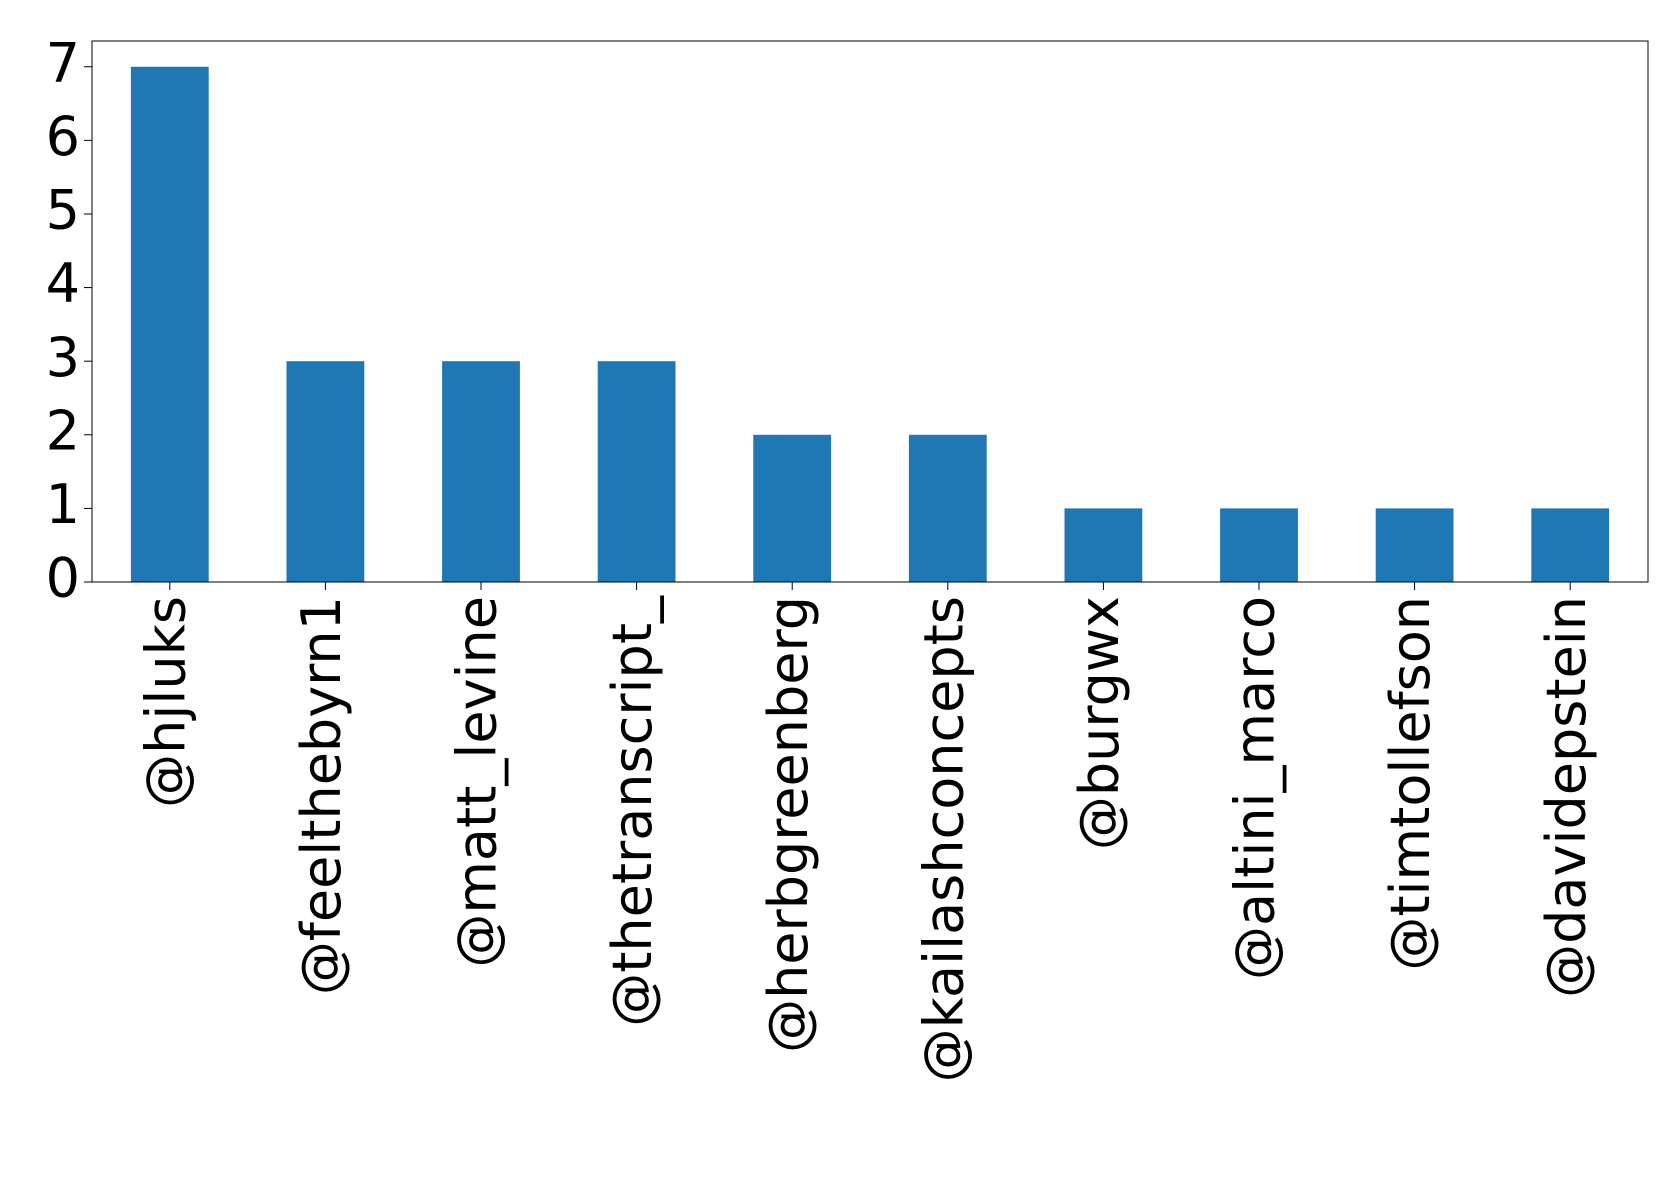  What do you see at coordinates (477, 782) in the screenshot?
I see `x-tick-label: @matt_levine` at bounding box center [477, 782].